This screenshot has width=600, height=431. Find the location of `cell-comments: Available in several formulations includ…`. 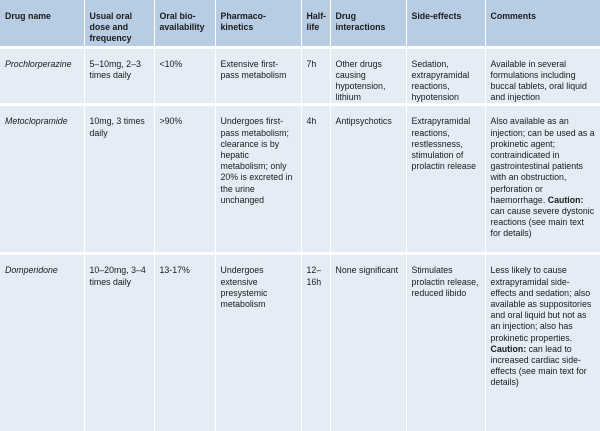

cell-comments: Available in several formulations includ… is located at coordinates (538, 80).